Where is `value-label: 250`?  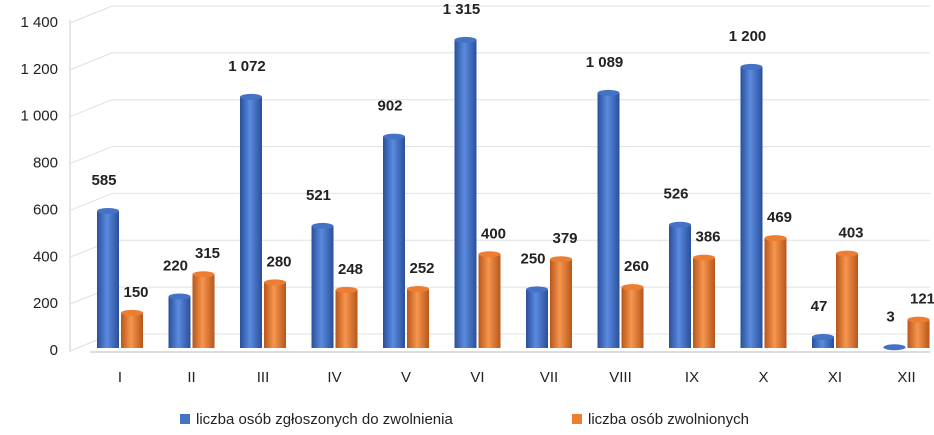
value-label: 250 is located at coordinates (532, 258).